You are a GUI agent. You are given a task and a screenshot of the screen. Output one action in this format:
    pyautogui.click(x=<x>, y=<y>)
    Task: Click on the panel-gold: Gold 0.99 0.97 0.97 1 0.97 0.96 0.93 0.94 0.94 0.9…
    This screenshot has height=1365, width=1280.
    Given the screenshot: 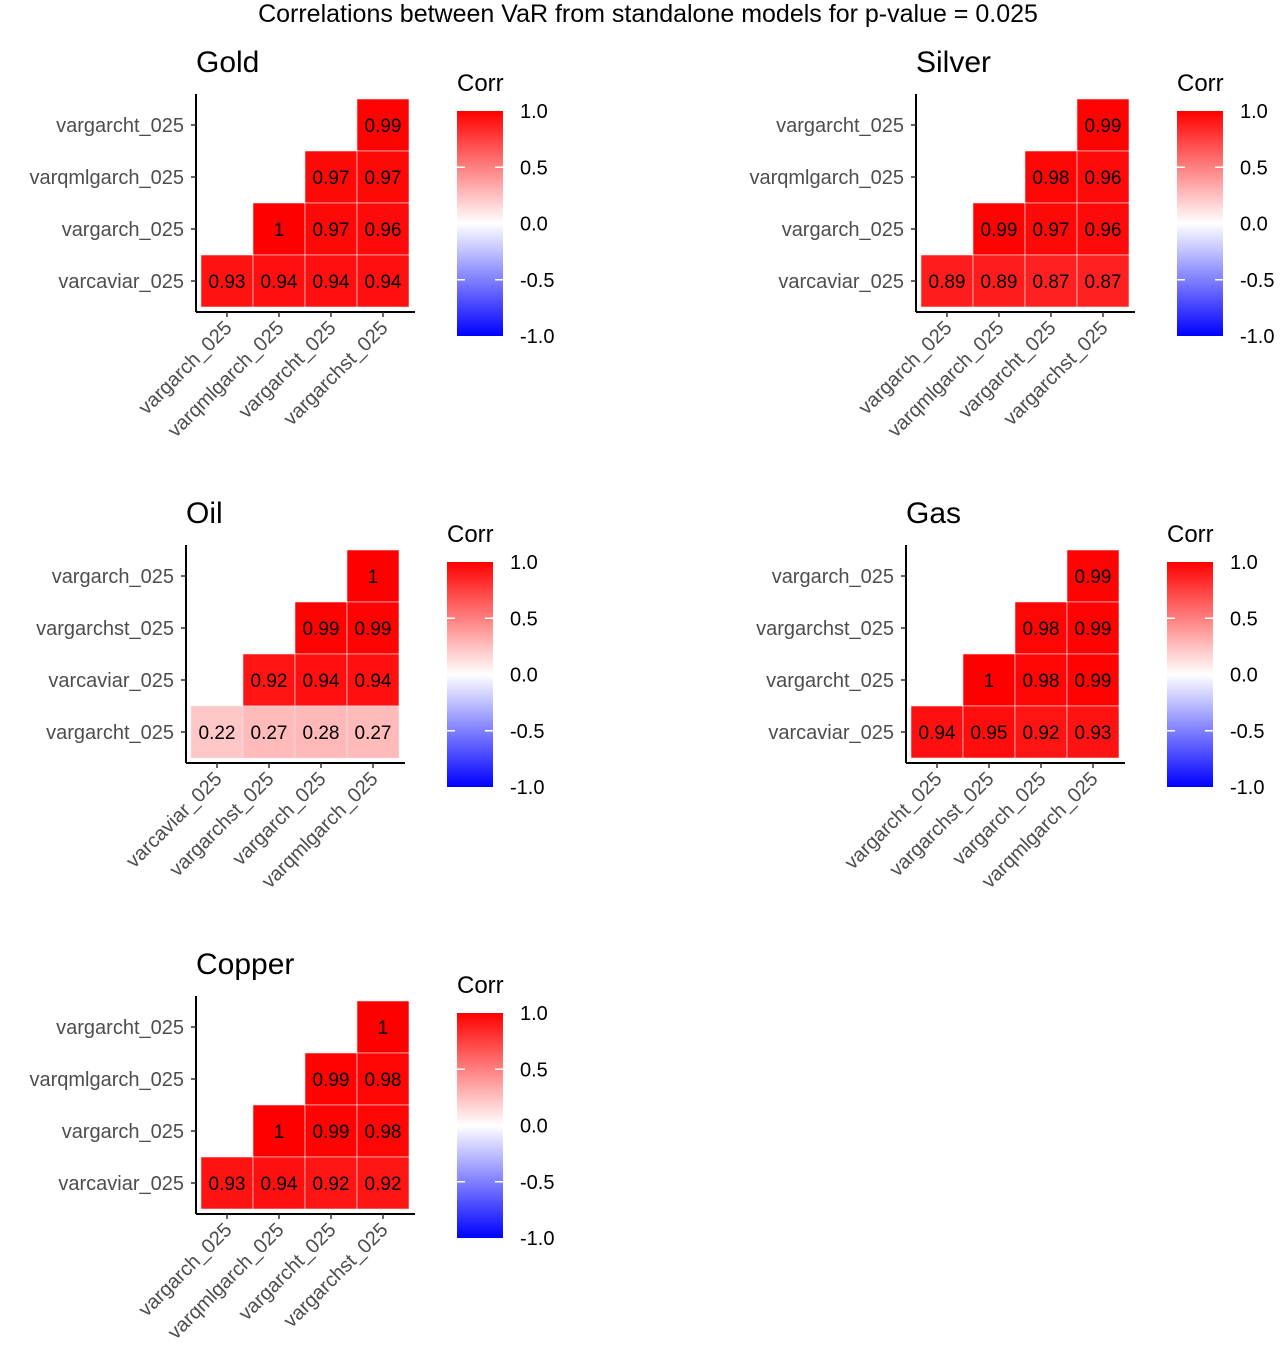 What is the action you would take?
    pyautogui.click(x=291, y=244)
    